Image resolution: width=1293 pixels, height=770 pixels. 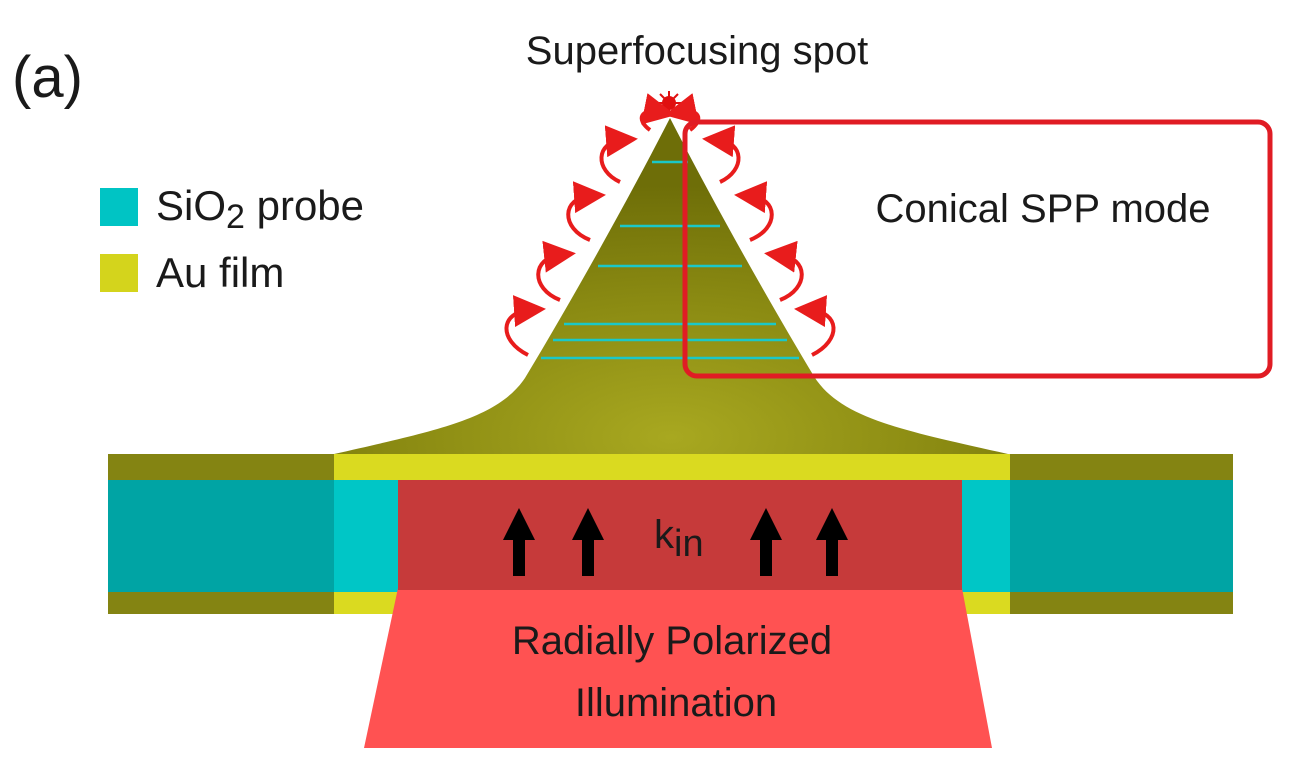 What do you see at coordinates (664, 535) in the screenshot?
I see `wave-vector-main: k` at bounding box center [664, 535].